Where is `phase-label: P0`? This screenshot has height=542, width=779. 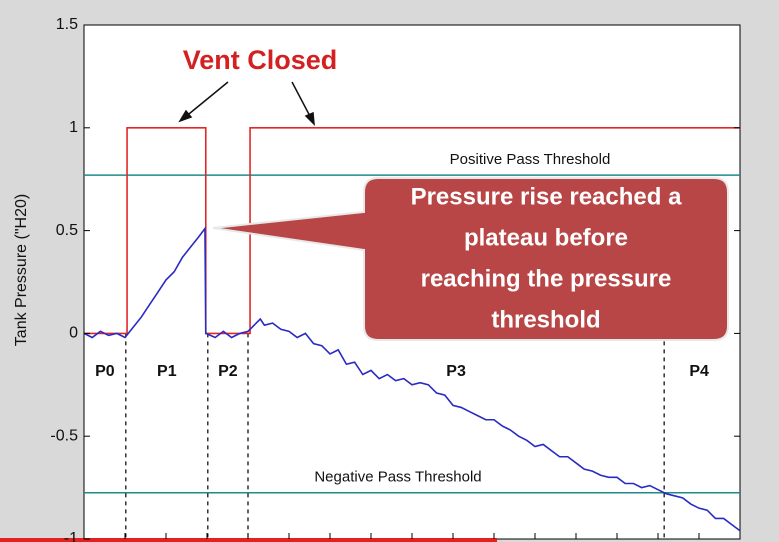 phase-label: P0 is located at coordinates (105, 371).